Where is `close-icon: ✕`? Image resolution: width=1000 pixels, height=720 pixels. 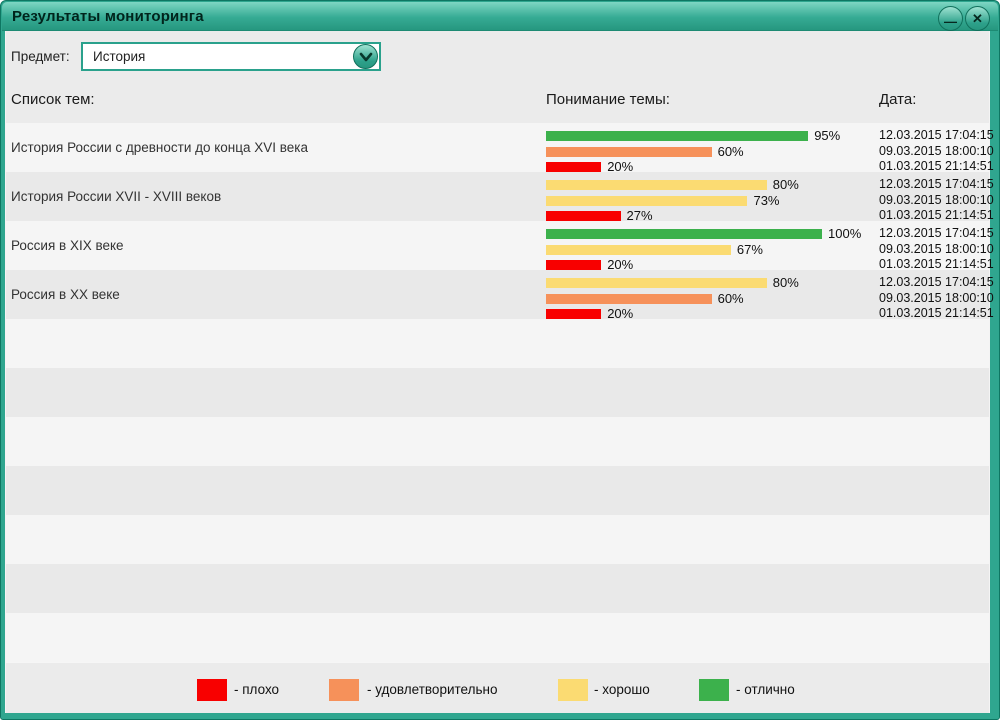 close-icon: ✕ is located at coordinates (977, 18).